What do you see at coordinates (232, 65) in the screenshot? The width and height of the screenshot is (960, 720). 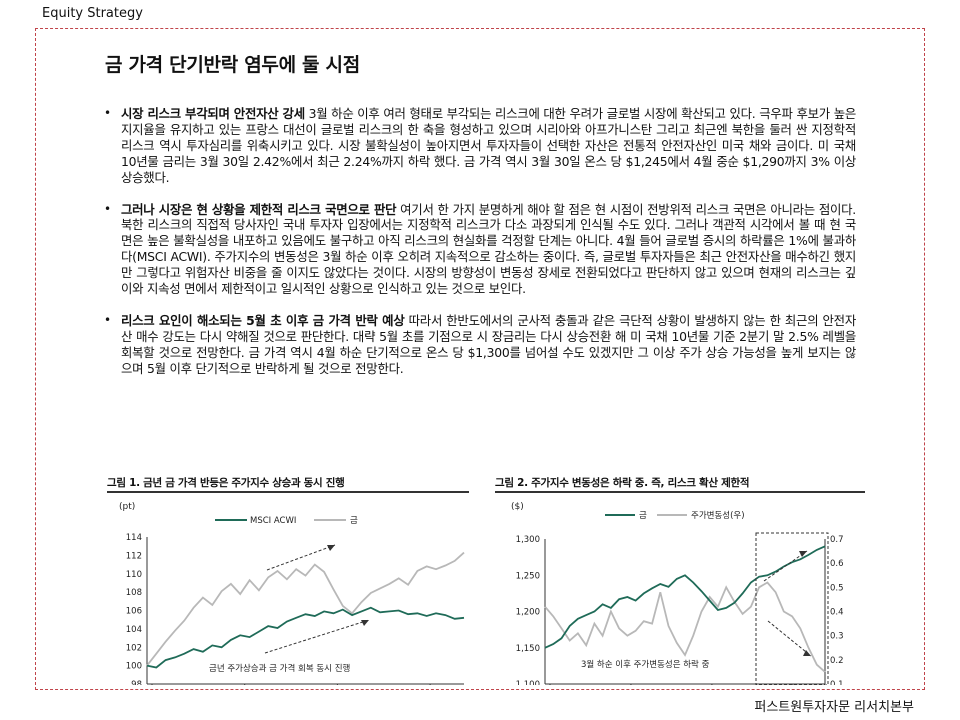 I see `page-title: 금 가격 단기반락 염두에 둘 시점` at bounding box center [232, 65].